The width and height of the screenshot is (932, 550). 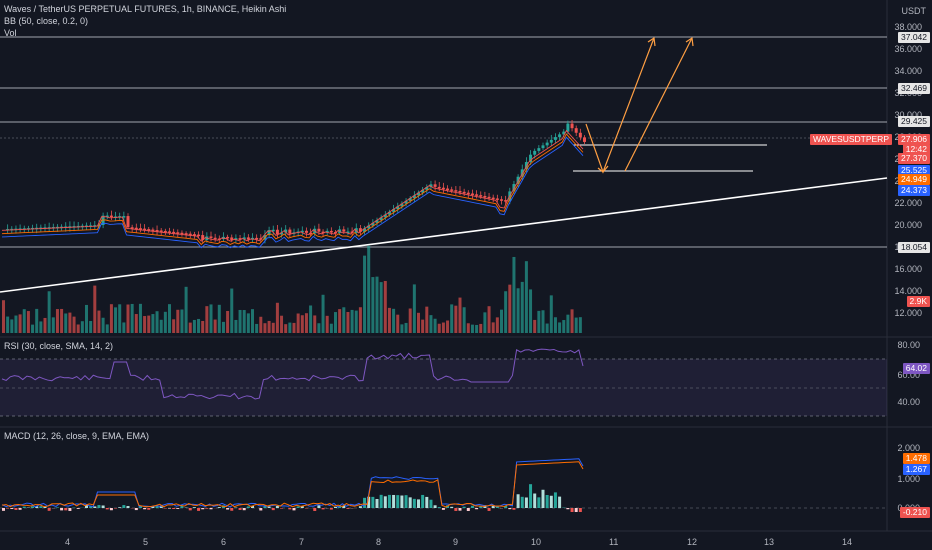 What do you see at coordinates (914, 170) in the screenshot?
I see `bb-lower-tag: 25.525` at bounding box center [914, 170].